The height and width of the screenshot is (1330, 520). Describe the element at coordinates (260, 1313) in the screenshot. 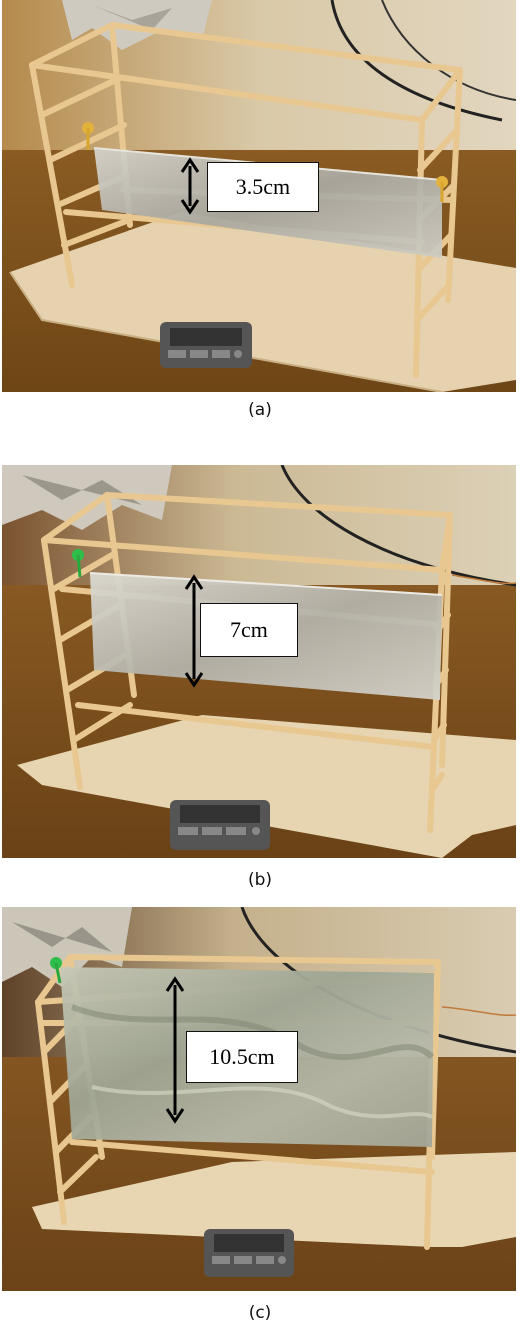

I see `panel-caption: (c)` at that location.